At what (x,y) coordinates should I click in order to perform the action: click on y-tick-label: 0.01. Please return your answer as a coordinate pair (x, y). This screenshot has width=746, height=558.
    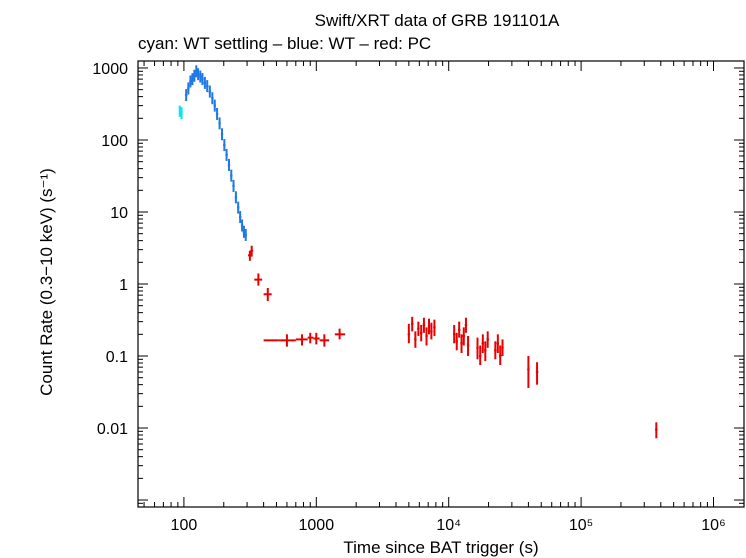
    Looking at the image, I should click on (112, 429).